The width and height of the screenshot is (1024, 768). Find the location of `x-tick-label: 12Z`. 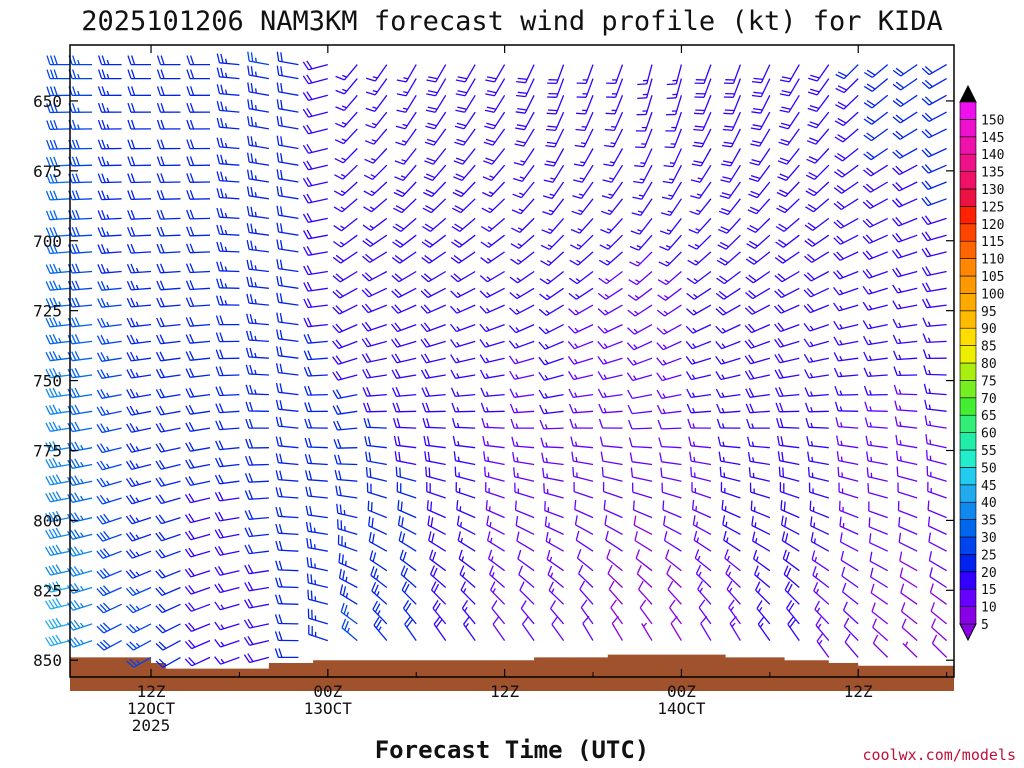

x-tick-label: 12Z is located at coordinates (858, 691).